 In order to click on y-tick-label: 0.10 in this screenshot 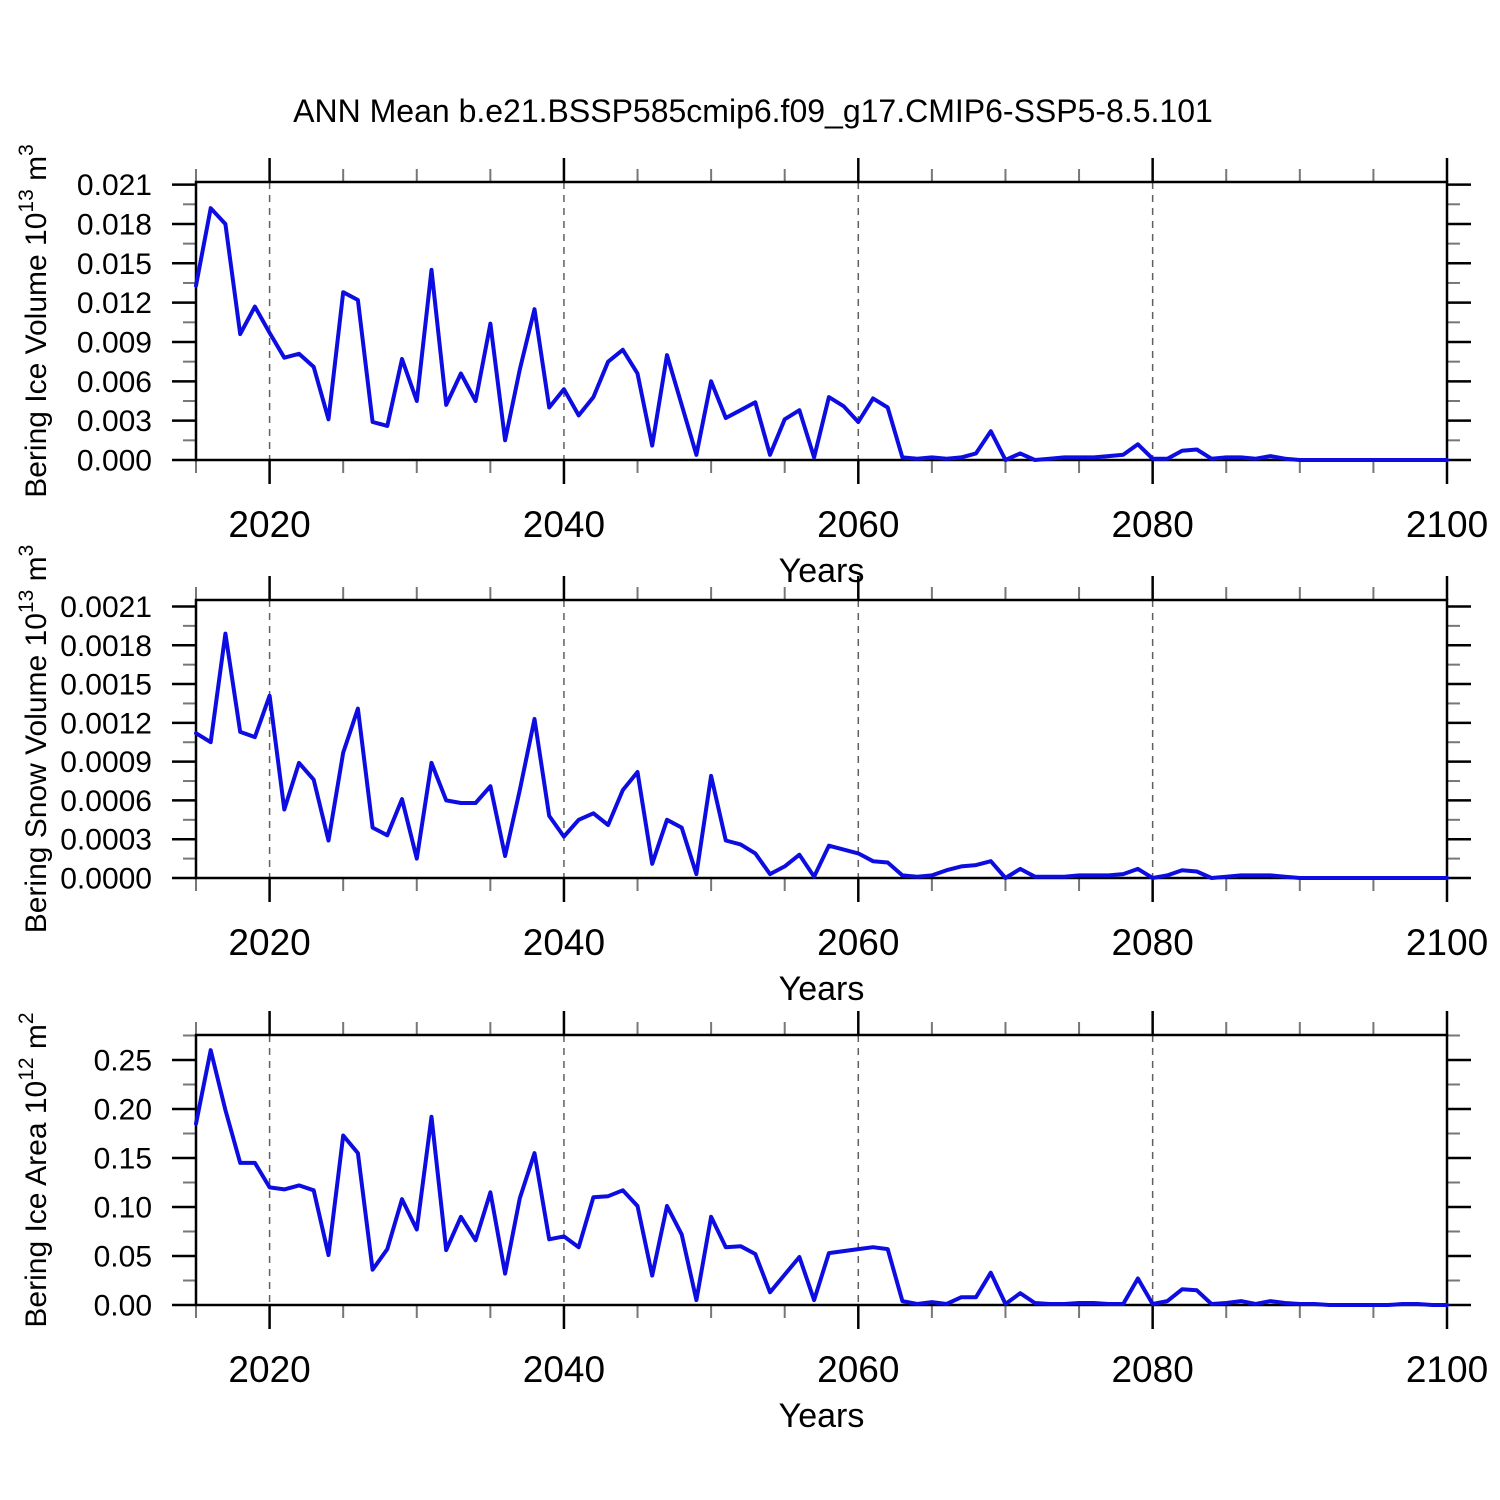, I will do `click(123, 1207)`.